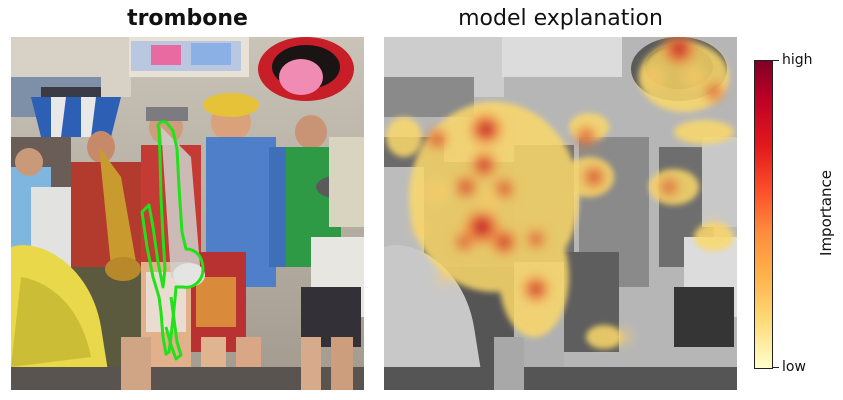  Describe the element at coordinates (187, 18) in the screenshot. I see `left-panel-title: trombone` at that location.